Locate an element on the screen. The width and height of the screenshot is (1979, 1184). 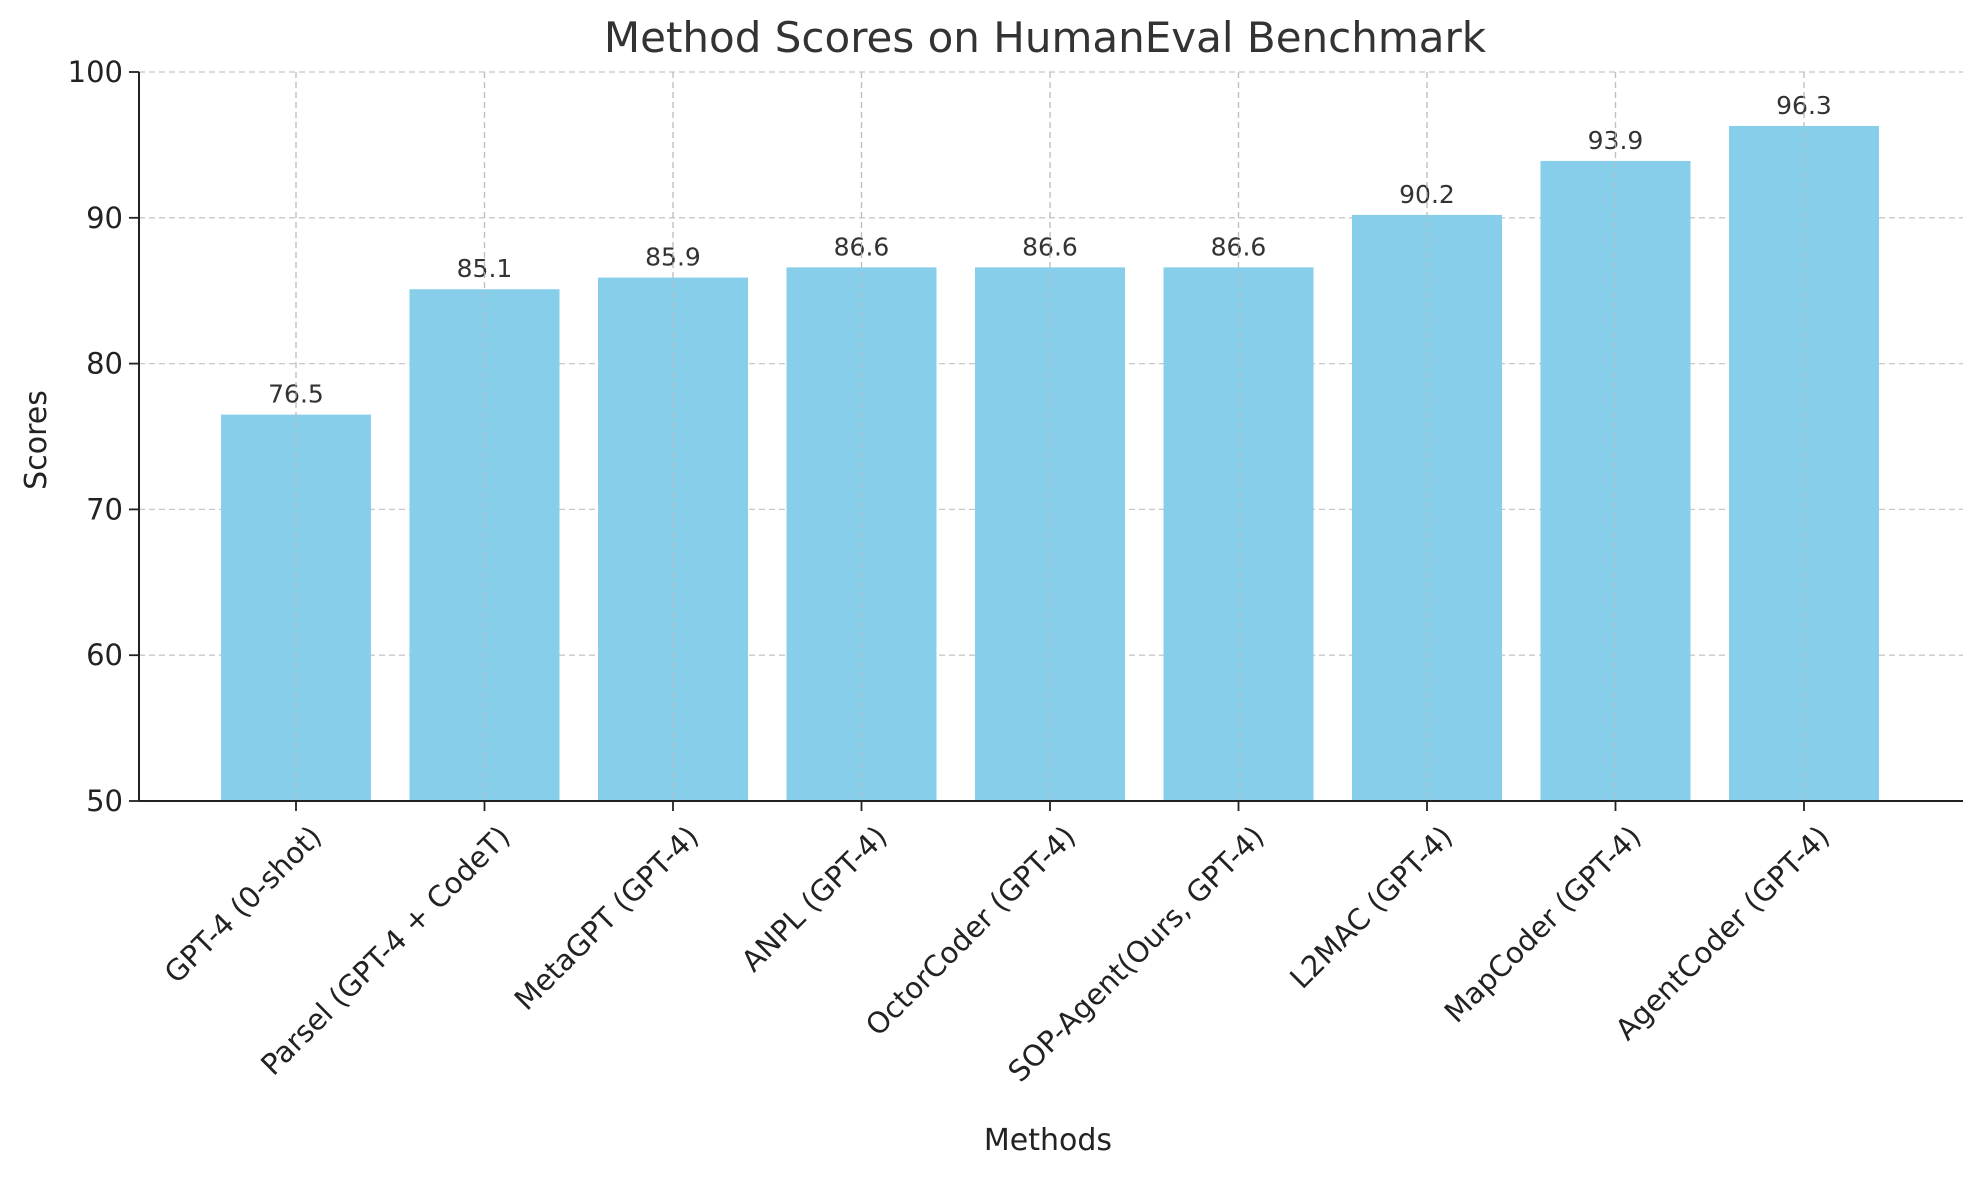
x-tick-label: OctorCoder (GPT-4) is located at coordinates (970, 930).